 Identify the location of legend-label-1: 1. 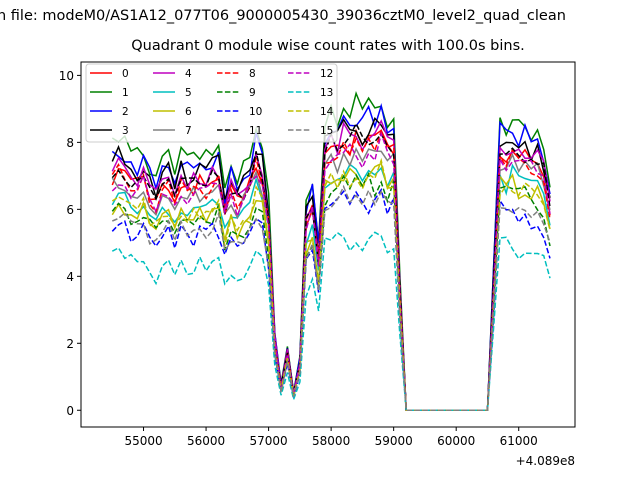
(125, 93).